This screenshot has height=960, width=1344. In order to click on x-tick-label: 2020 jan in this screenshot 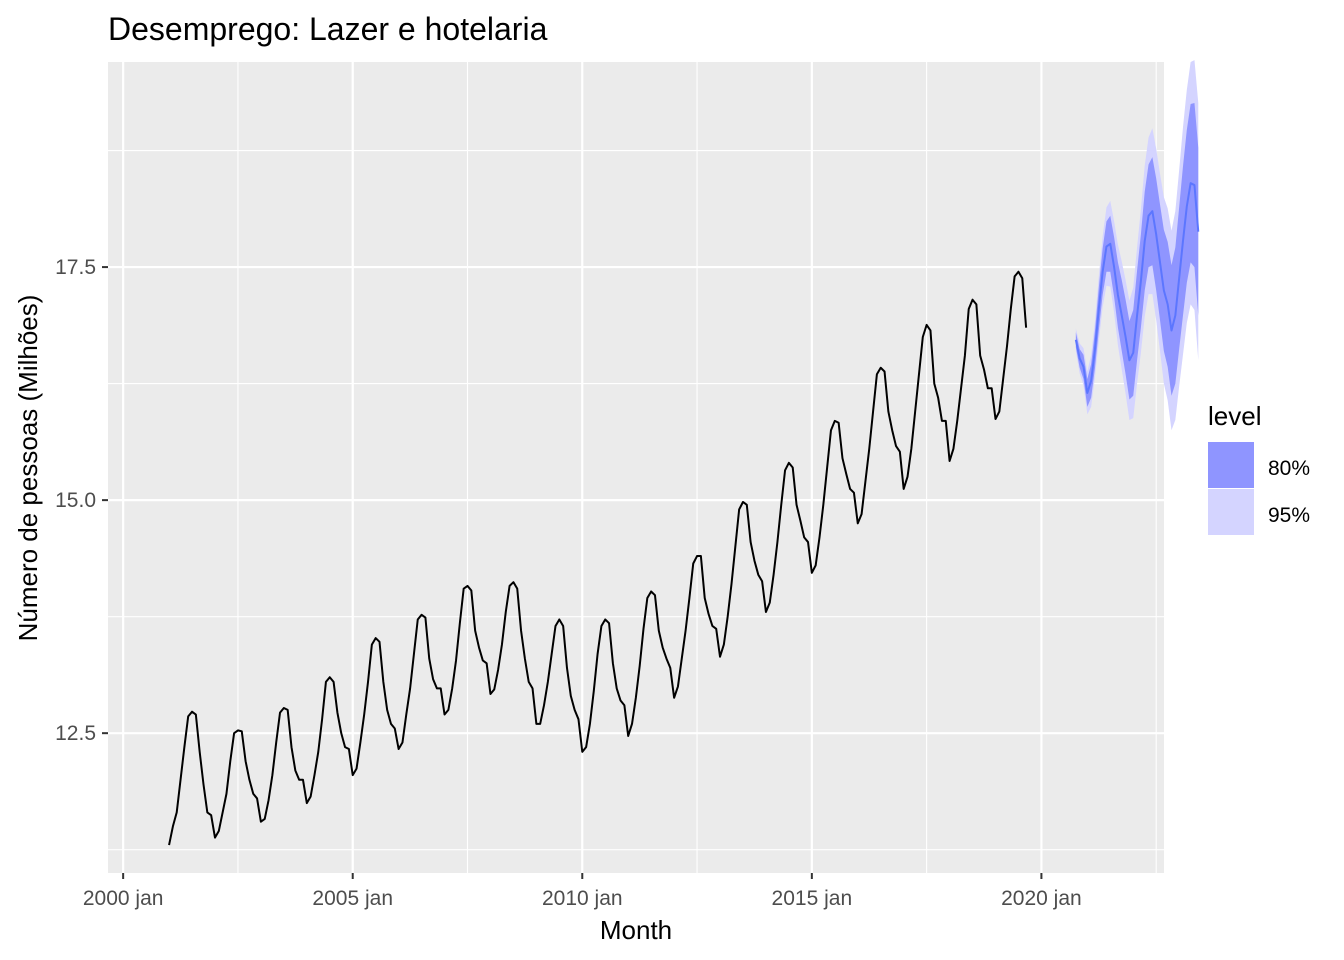, I will do `click(1041, 898)`.